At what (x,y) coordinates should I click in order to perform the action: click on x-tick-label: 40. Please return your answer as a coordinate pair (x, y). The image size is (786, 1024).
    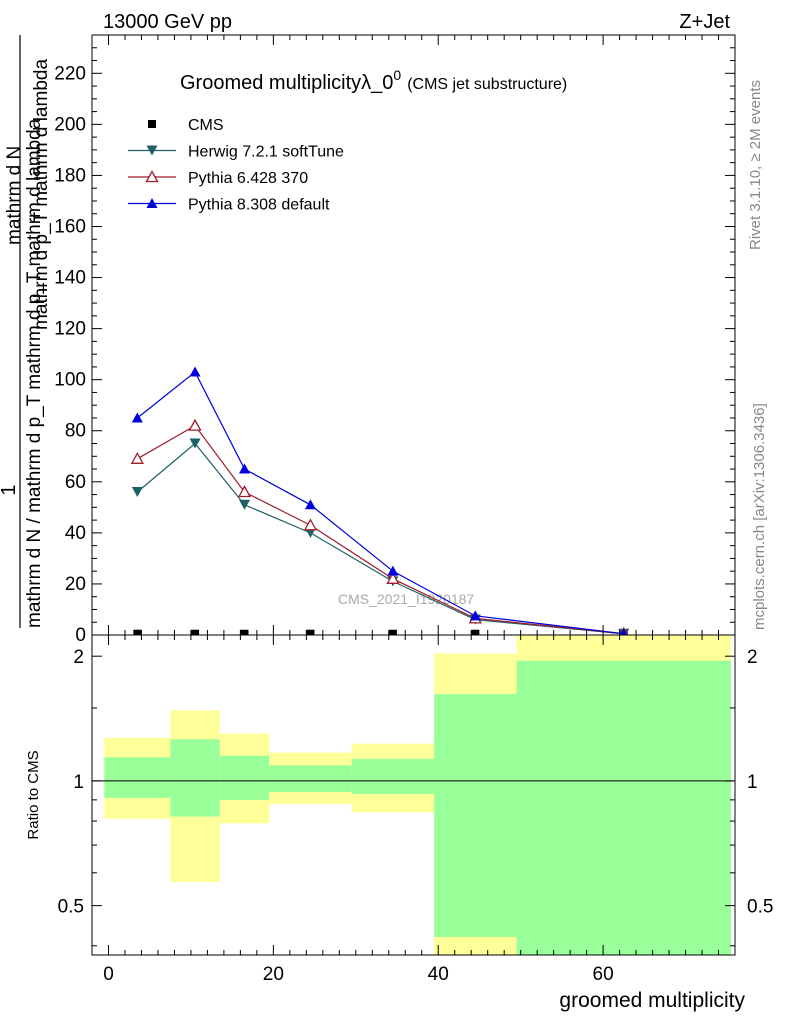
    Looking at the image, I should click on (438, 974).